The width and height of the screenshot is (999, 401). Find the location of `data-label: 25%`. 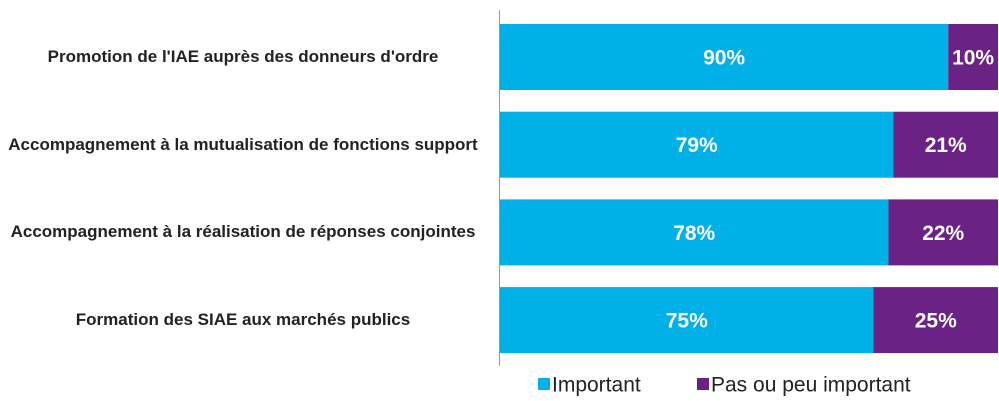

data-label: 25% is located at coordinates (936, 321).